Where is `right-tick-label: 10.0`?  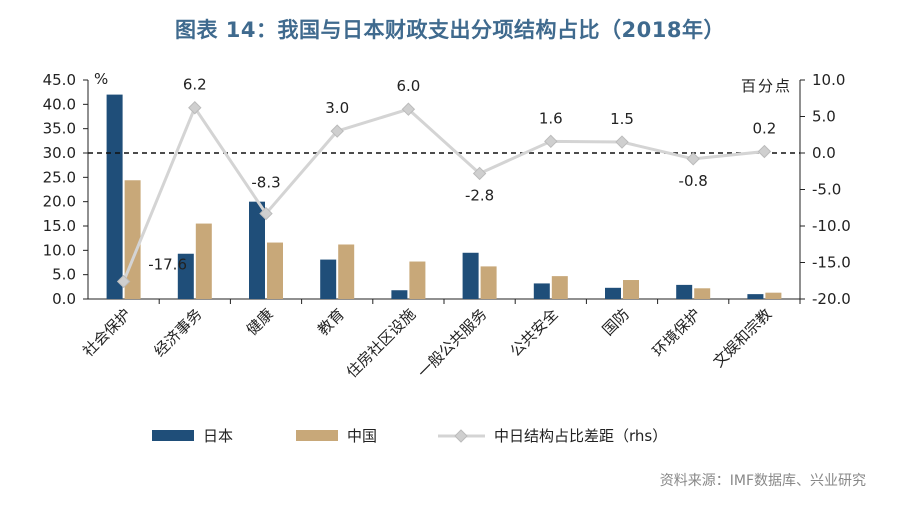 right-tick-label: 10.0 is located at coordinates (828, 80).